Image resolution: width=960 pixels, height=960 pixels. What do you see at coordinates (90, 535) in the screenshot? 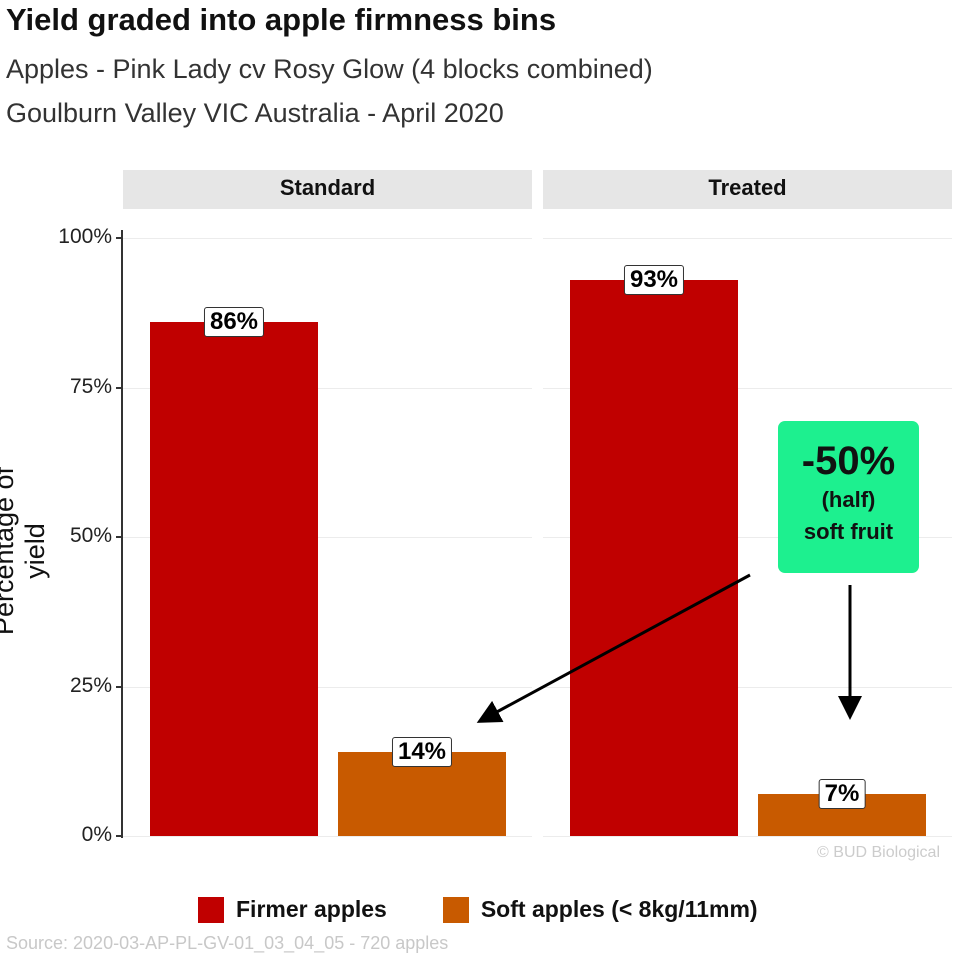
I see `y-tick-label: 50%` at bounding box center [90, 535].